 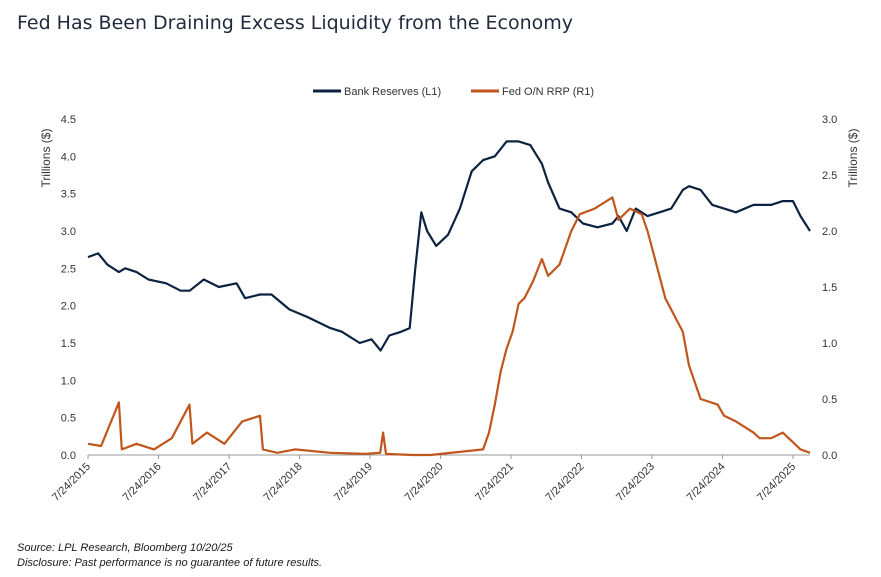 What do you see at coordinates (68, 344) in the screenshot?
I see `y-left-tick-label: 1.5` at bounding box center [68, 344].